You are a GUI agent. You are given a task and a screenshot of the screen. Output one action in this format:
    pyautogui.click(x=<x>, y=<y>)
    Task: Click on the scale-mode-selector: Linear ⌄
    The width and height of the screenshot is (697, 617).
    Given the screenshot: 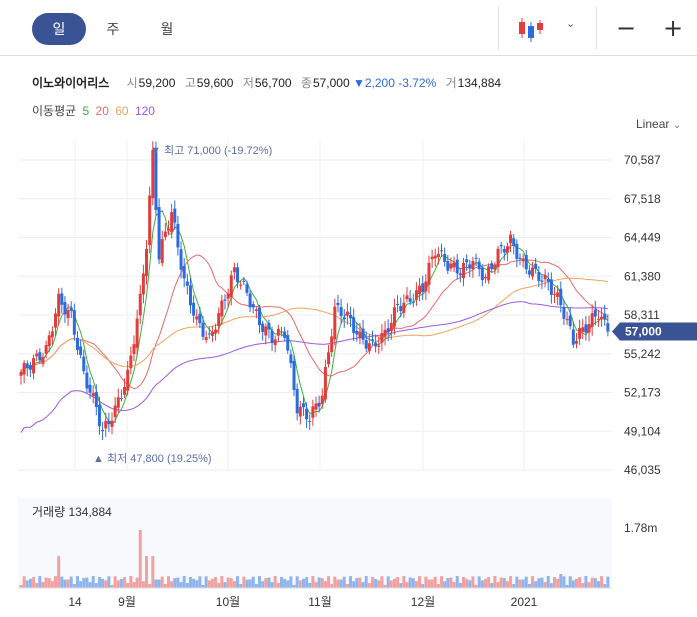 What is the action you would take?
    pyautogui.click(x=658, y=124)
    